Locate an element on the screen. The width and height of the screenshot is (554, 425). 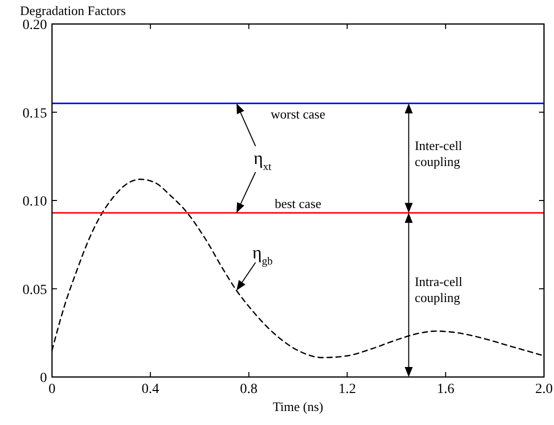
annotation: η$_{xt}$ is located at coordinates (263, 161).